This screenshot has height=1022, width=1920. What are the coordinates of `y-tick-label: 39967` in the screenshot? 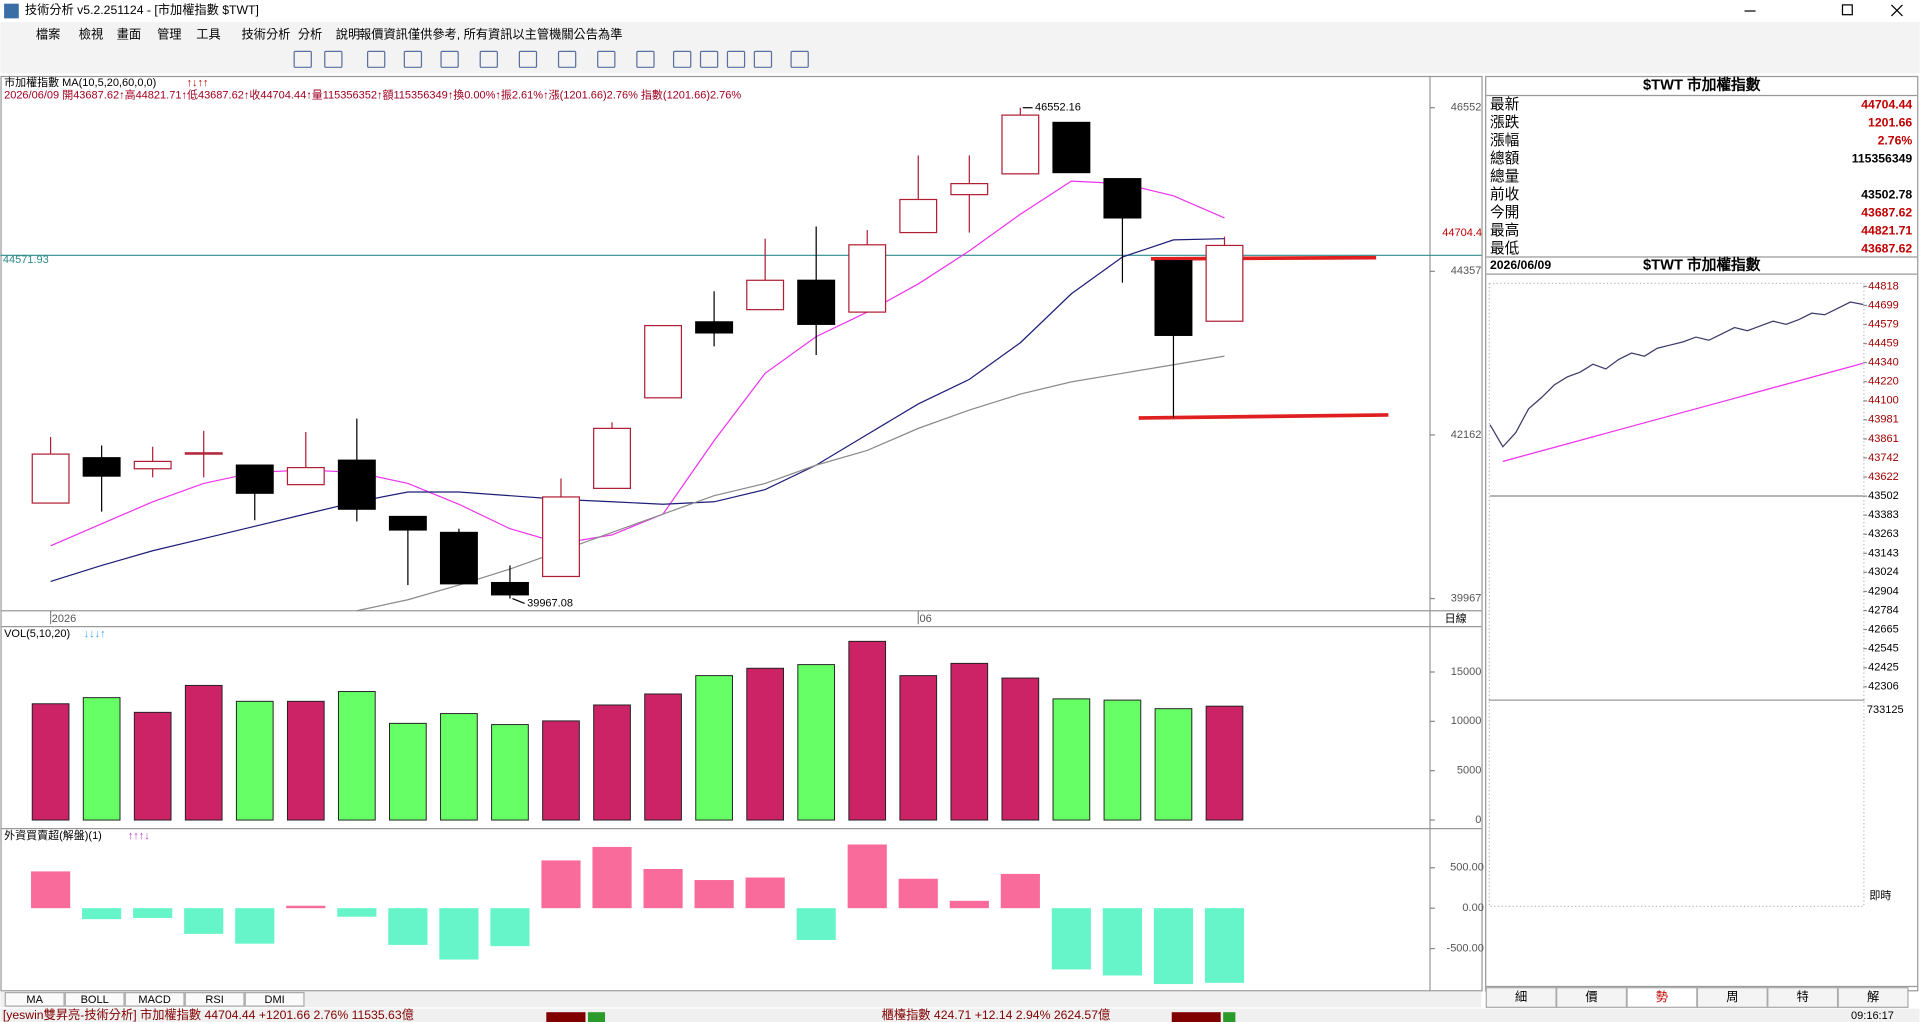 It's located at (1466, 598).